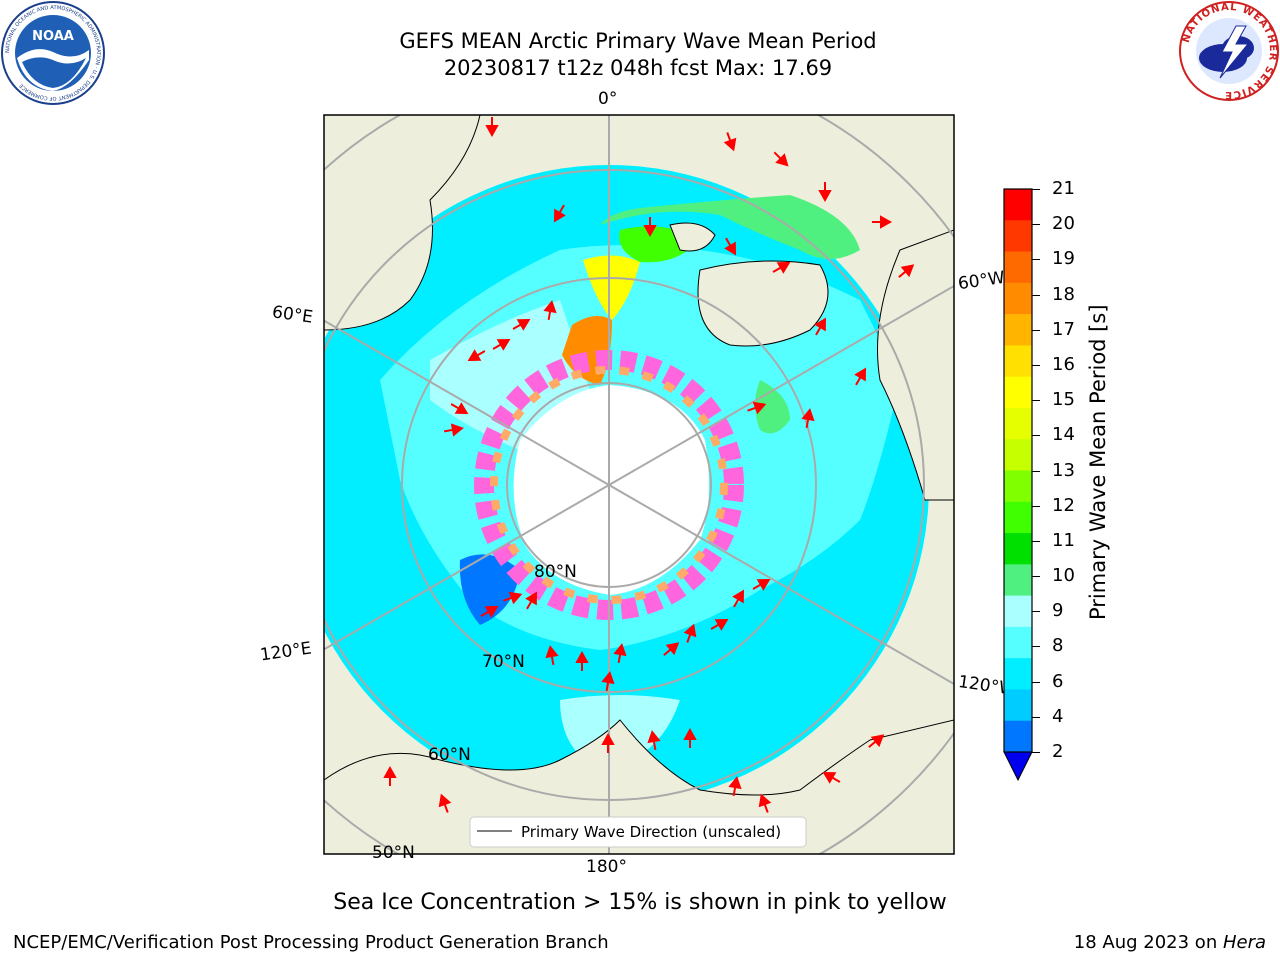 Image resolution: width=1280 pixels, height=960 pixels. Describe the element at coordinates (449, 755) in the screenshot. I see `lat-label-60n: 60°N` at that location.